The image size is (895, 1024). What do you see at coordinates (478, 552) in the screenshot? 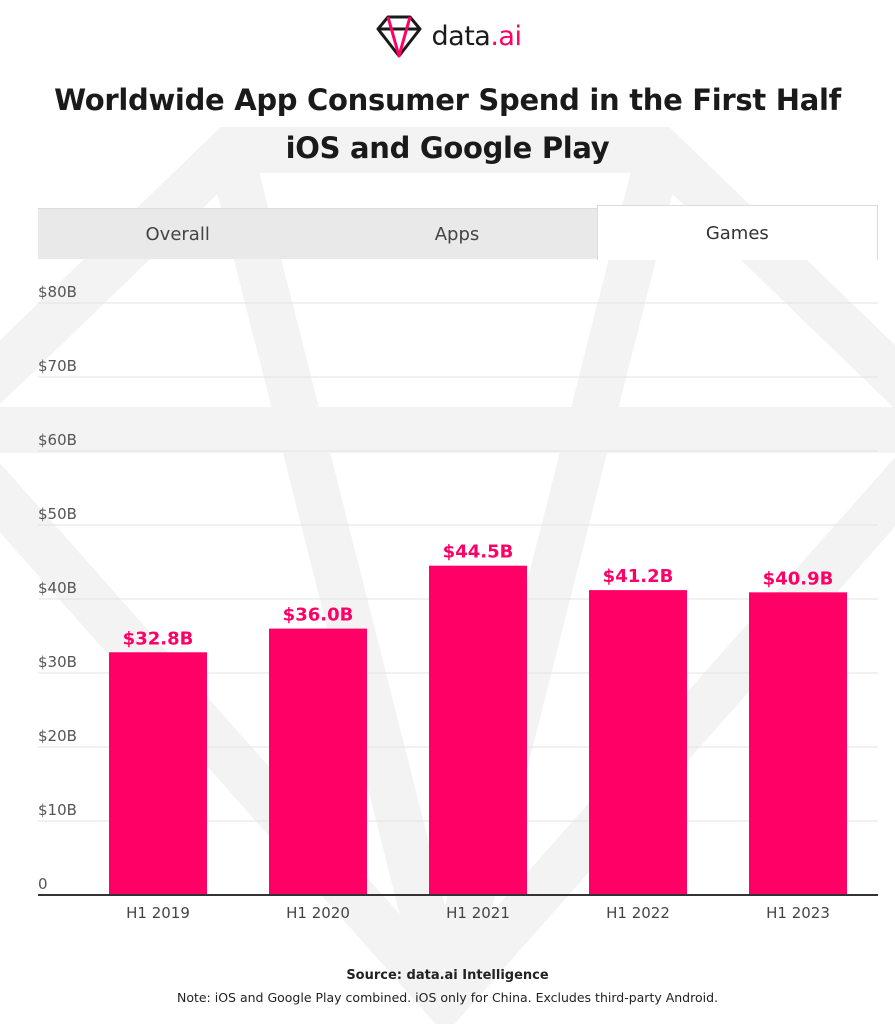
I see `data-label: $44.5B` at bounding box center [478, 552].